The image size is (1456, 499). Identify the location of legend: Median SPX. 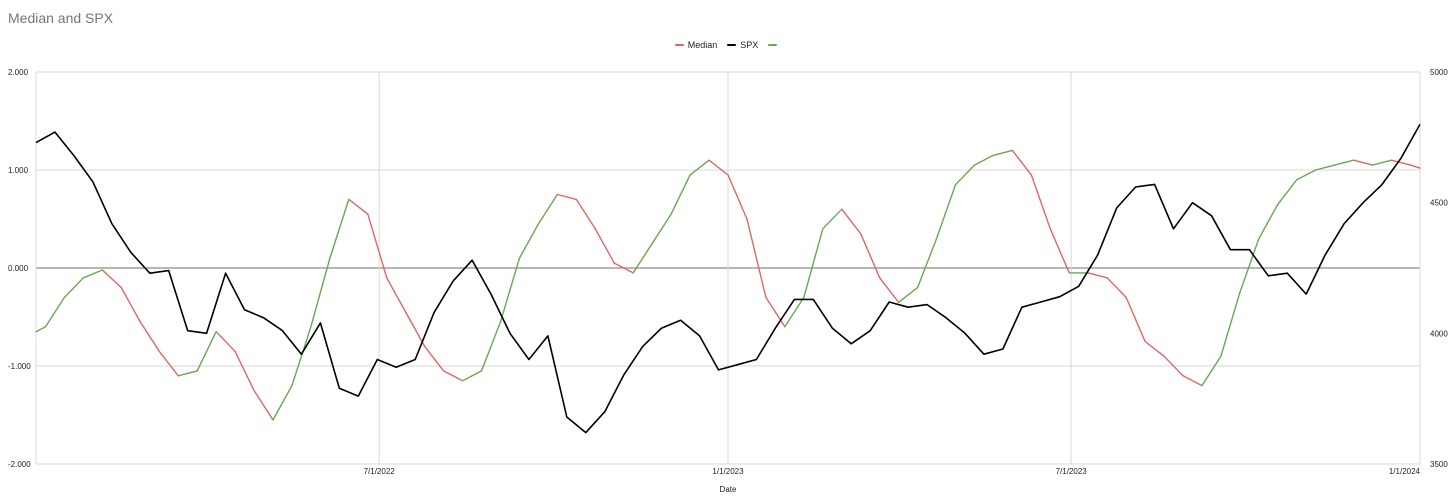
(728, 45).